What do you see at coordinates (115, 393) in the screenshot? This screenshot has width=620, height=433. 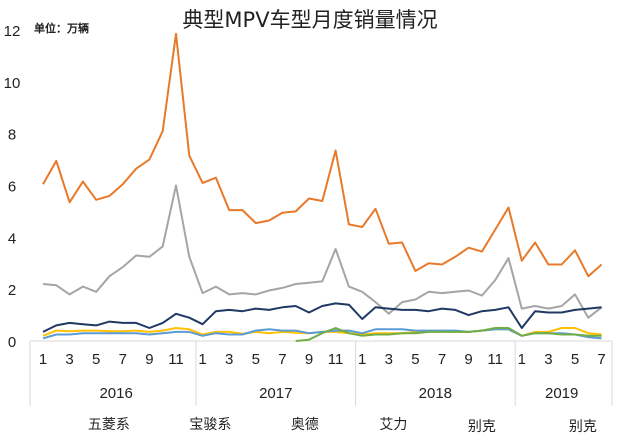 I see `year-label: 2016` at bounding box center [115, 393].